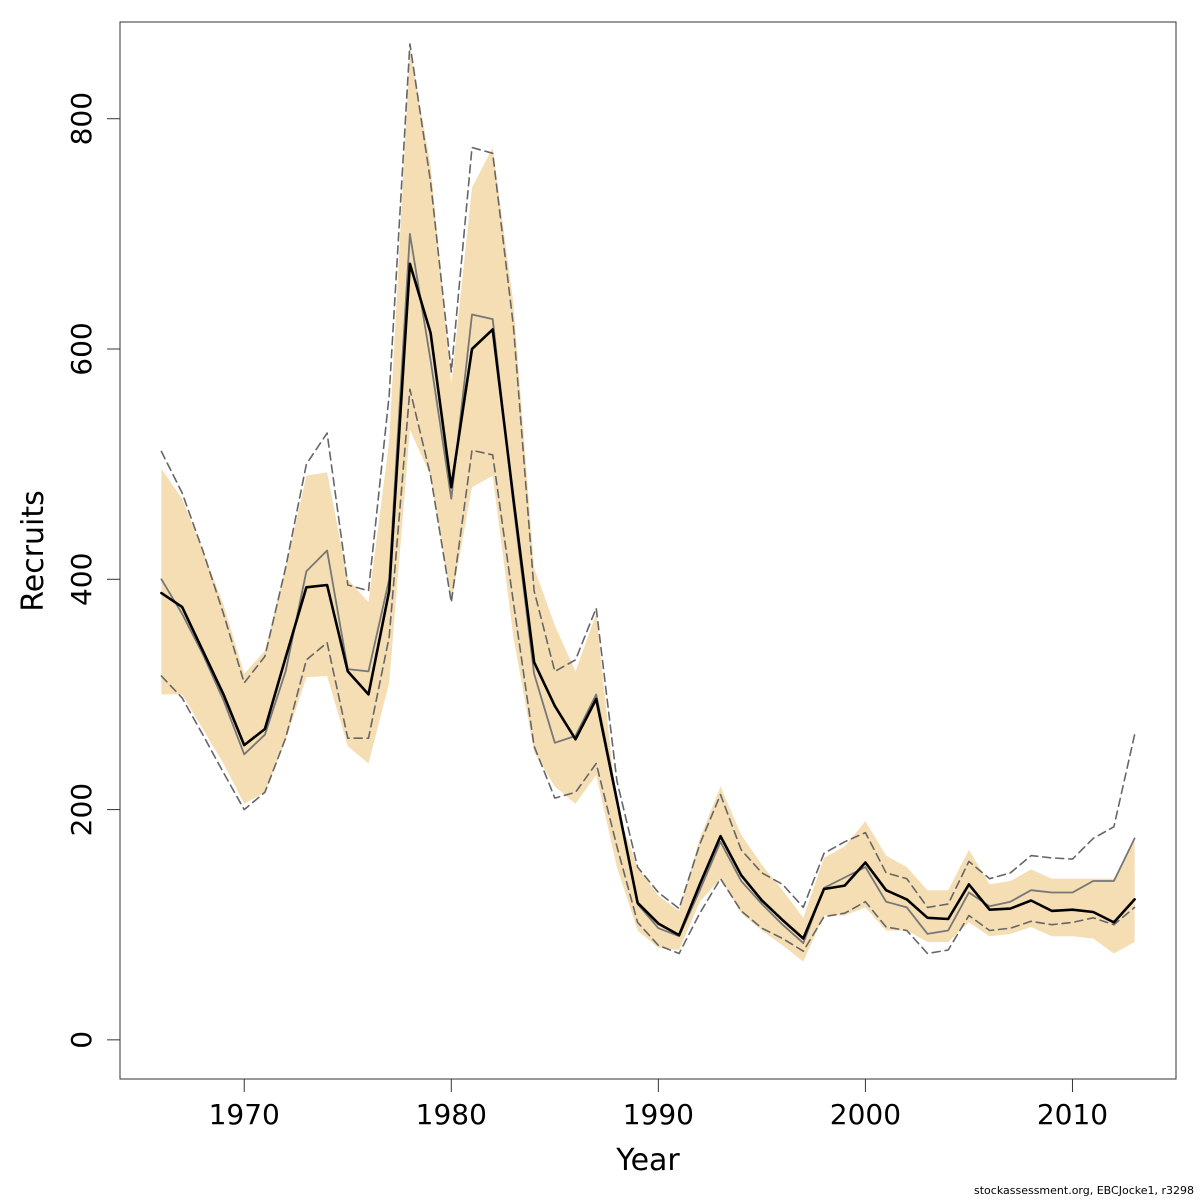 This screenshot has width=1200, height=1200. Describe the element at coordinates (865, 1114) in the screenshot. I see `x-tick-label: 2000` at that location.